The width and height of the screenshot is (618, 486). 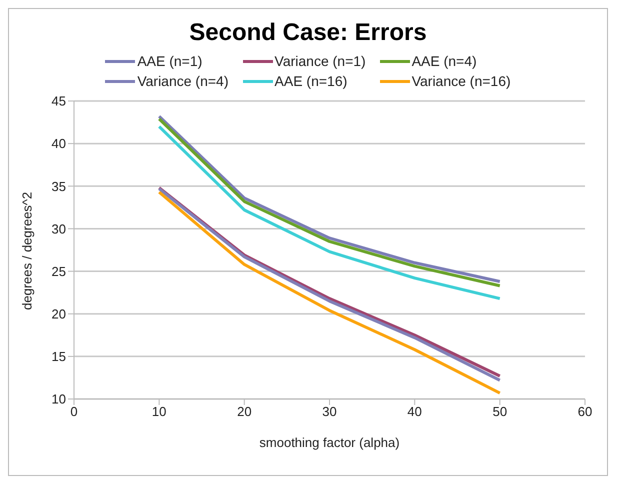 What do you see at coordinates (329, 412) in the screenshot?
I see `x-tick-label: 30` at bounding box center [329, 412].